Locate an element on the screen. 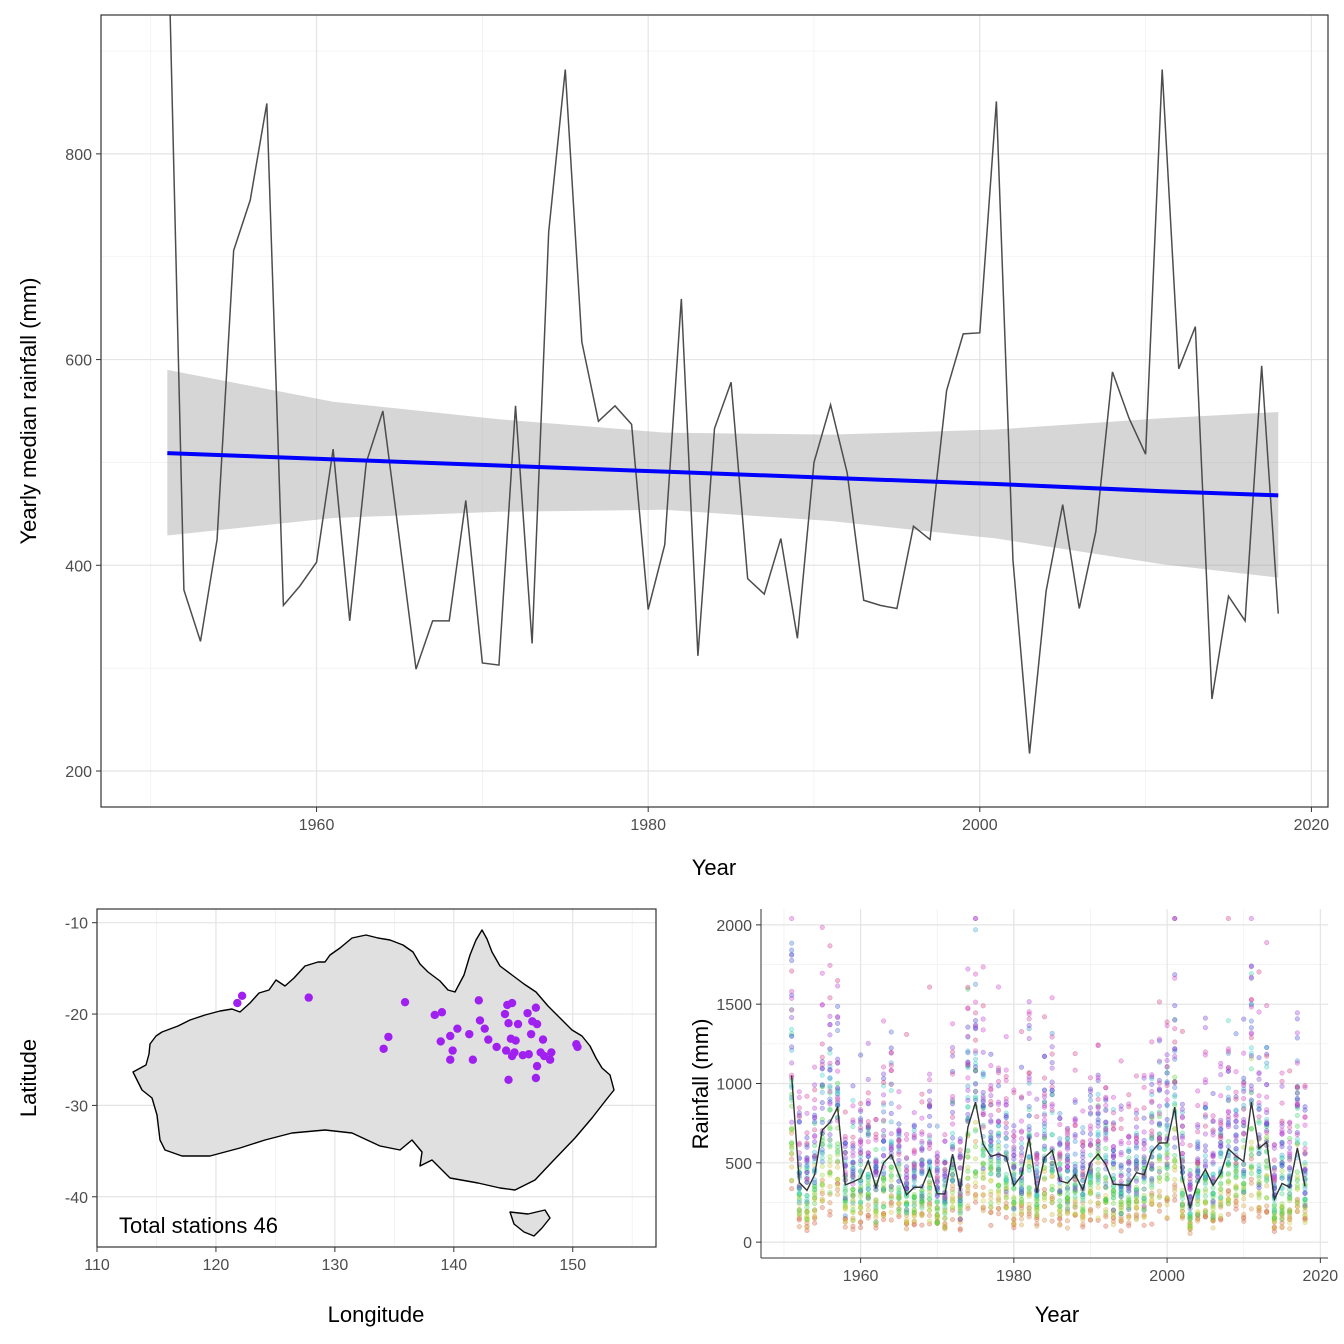 This screenshot has width=1344, height=1344. australia-outline is located at coordinates (373, 1083).